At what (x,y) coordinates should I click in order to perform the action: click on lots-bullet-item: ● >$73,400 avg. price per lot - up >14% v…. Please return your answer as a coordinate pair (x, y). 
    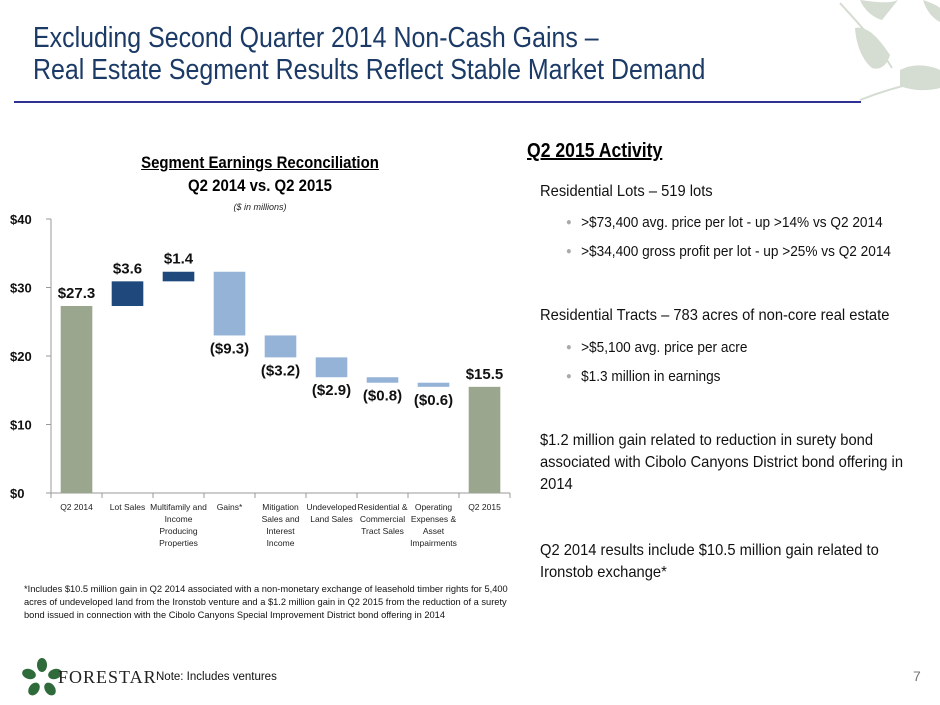
    Looking at the image, I should click on (724, 224).